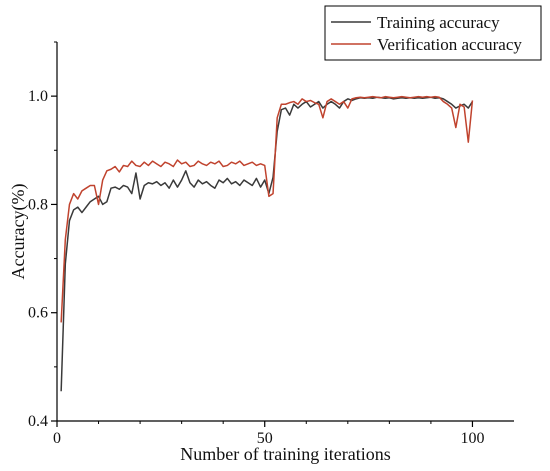 This screenshot has width=550, height=471. Describe the element at coordinates (285, 454) in the screenshot. I see `x-axis-title: Number of training iterations` at that location.